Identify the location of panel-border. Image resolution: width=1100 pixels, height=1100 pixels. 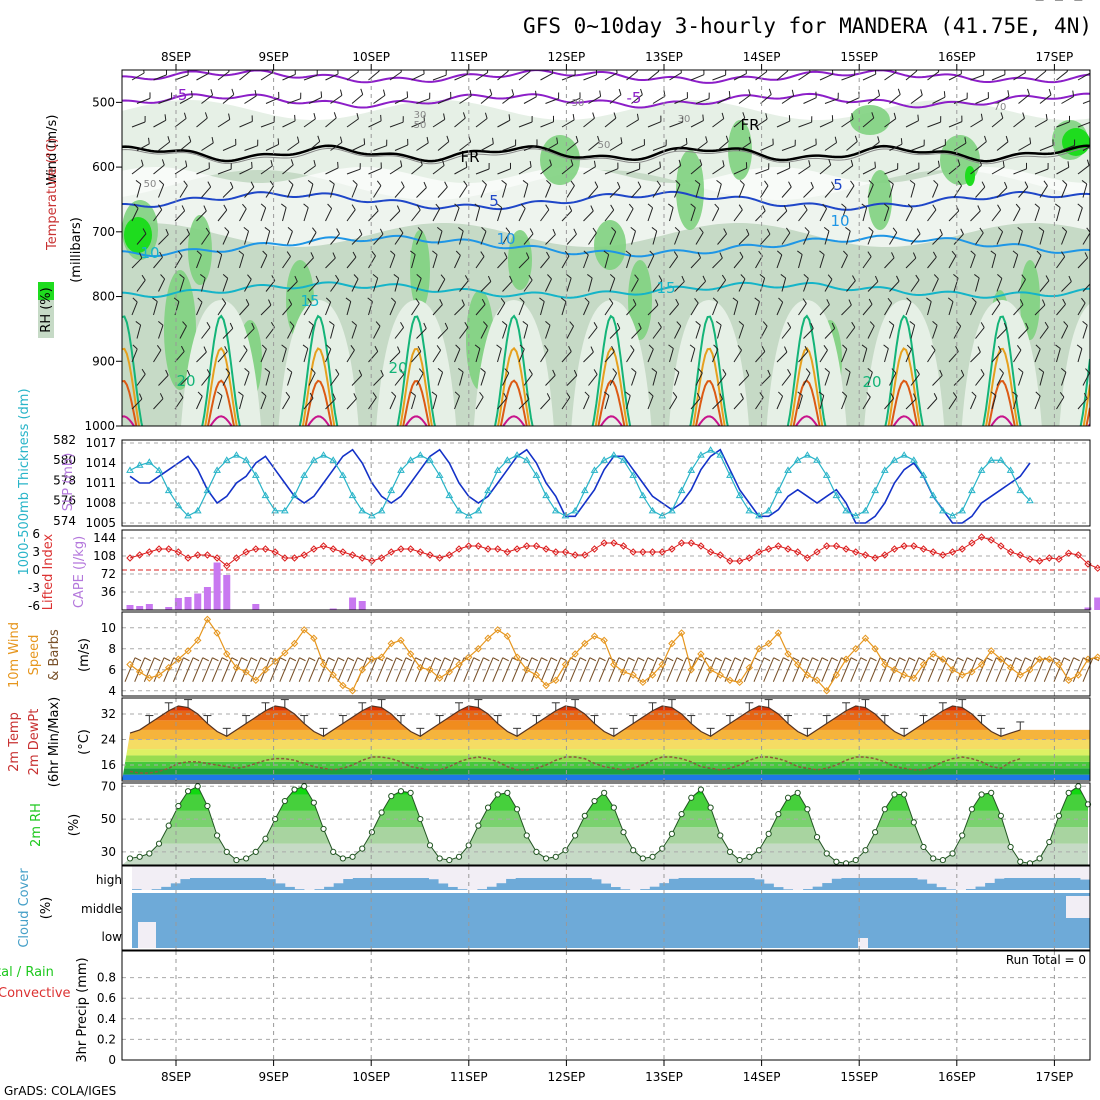
(606, 824).